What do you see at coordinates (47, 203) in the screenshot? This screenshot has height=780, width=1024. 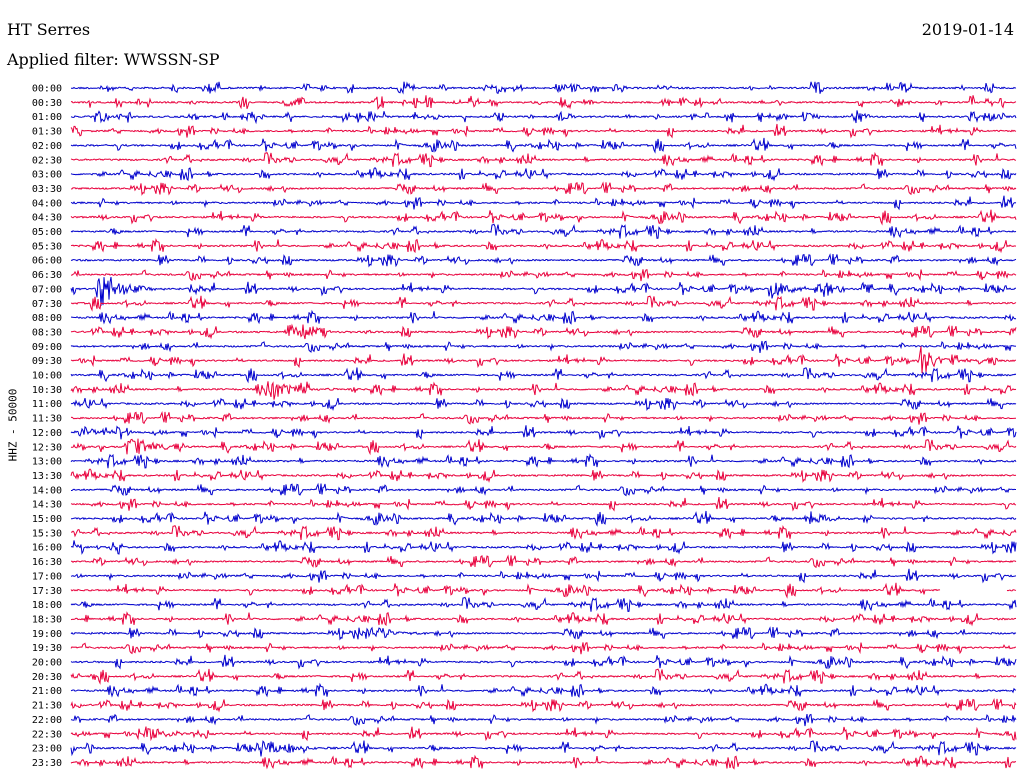 I see `row-label: 04:00` at bounding box center [47, 203].